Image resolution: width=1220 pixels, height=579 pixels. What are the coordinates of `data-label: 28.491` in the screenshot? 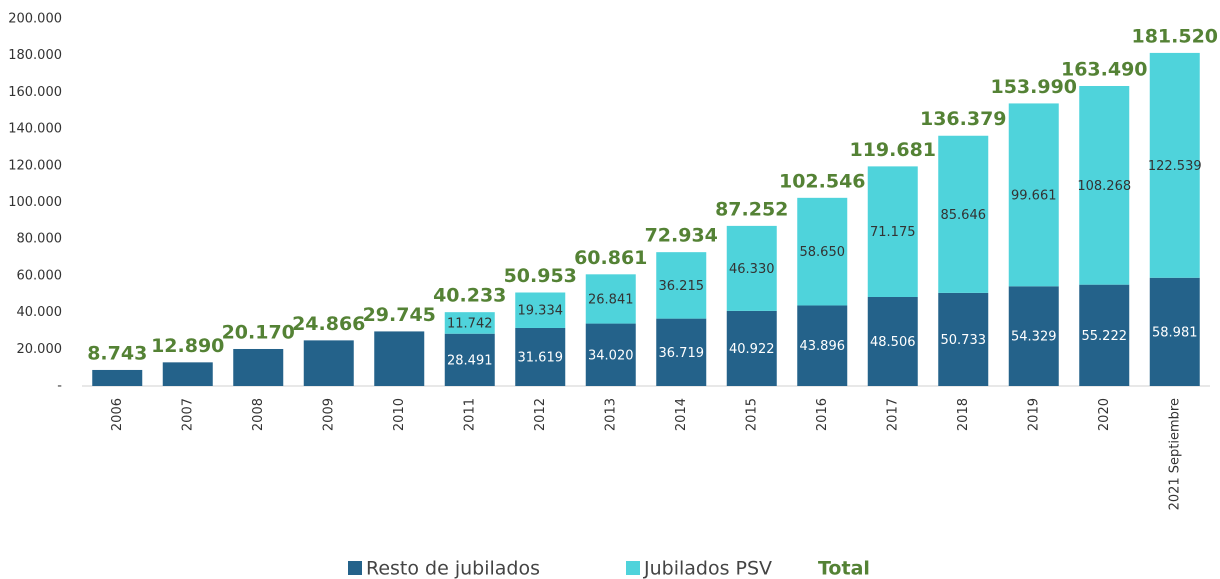 It's located at (470, 360).